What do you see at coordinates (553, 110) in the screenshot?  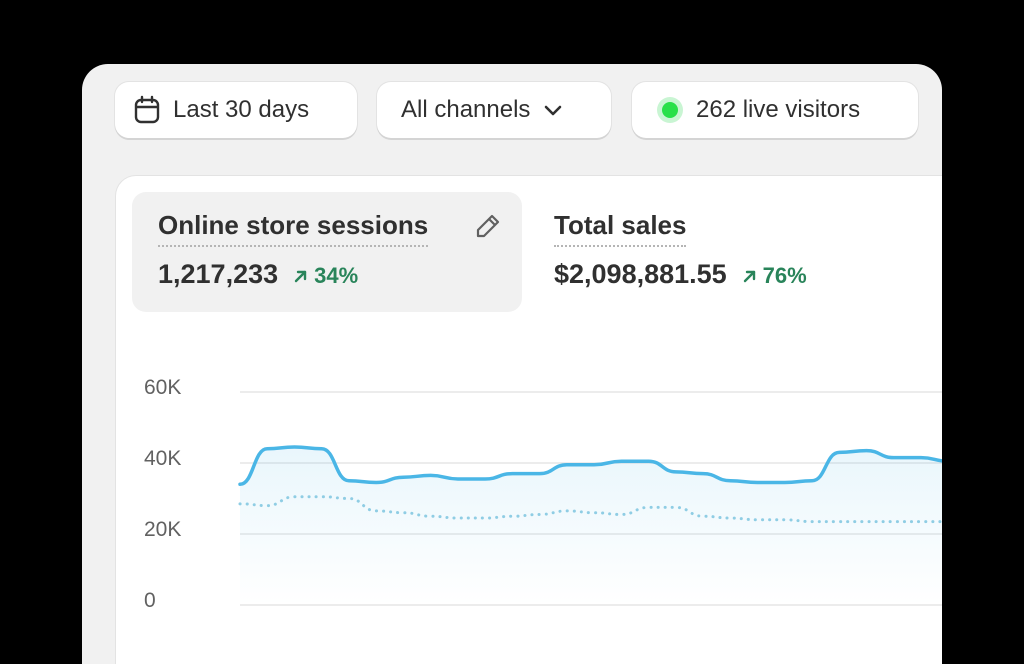 I see `chevron-down-icon` at bounding box center [553, 110].